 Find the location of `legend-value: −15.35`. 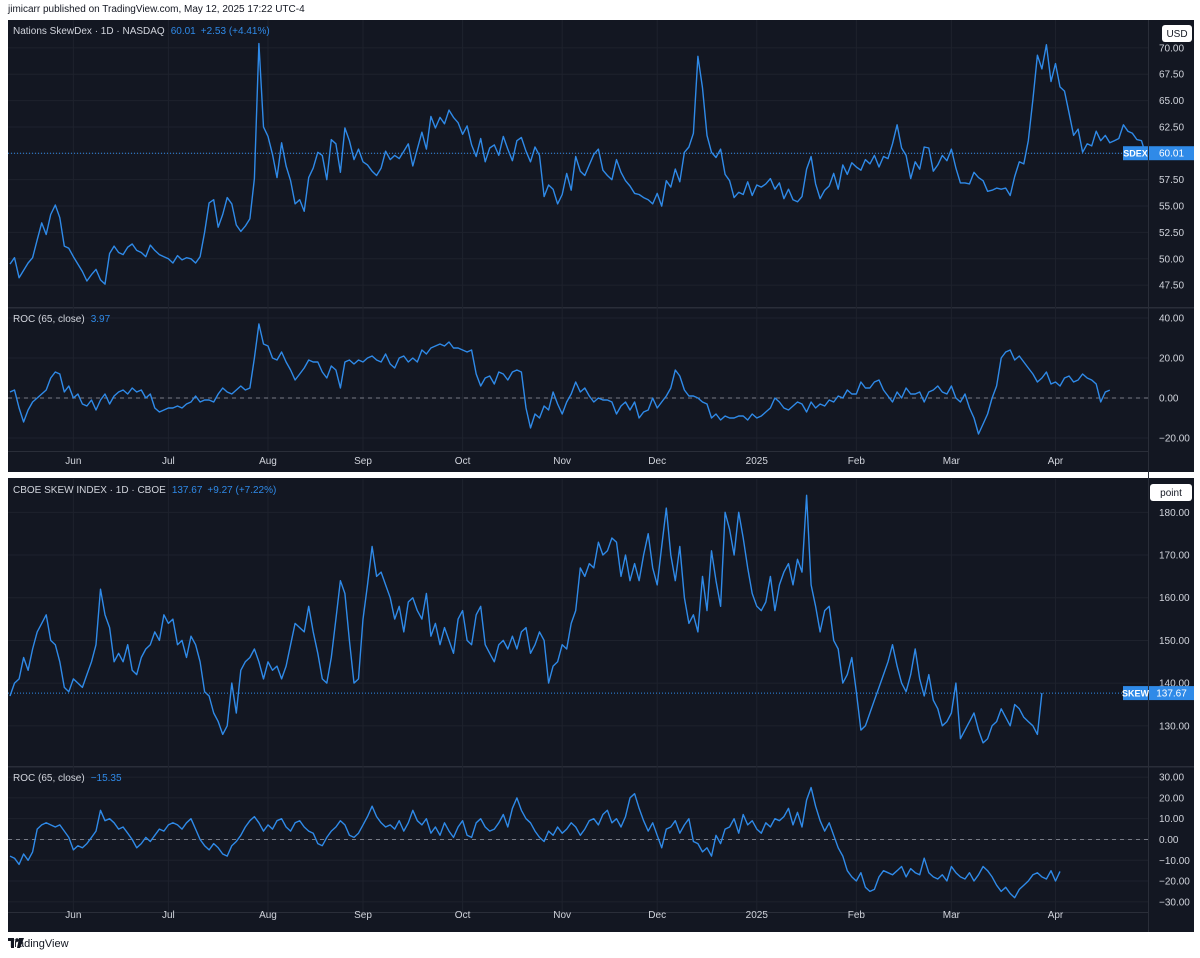

legend-value: −15.35 is located at coordinates (106, 778).